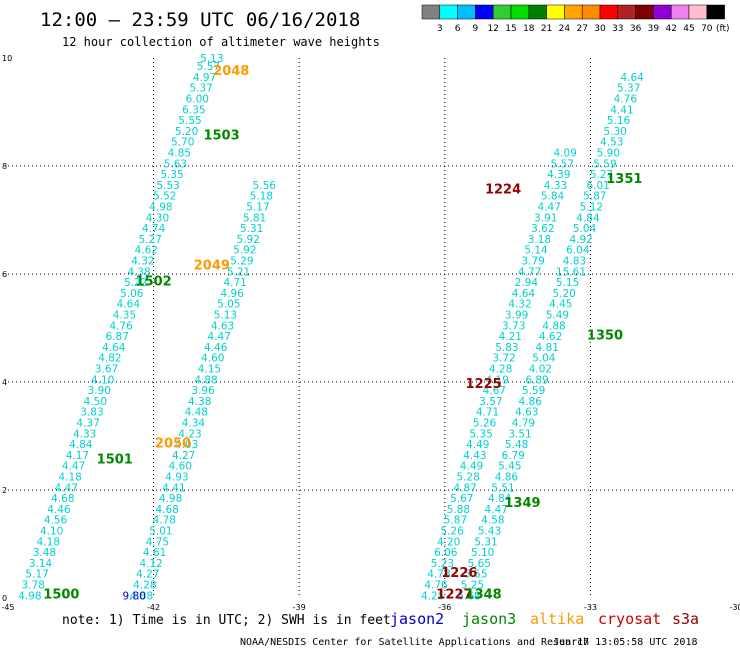  What do you see at coordinates (523, 424) in the screenshot?
I see `wave-height-value: 4.79` at bounding box center [523, 424].